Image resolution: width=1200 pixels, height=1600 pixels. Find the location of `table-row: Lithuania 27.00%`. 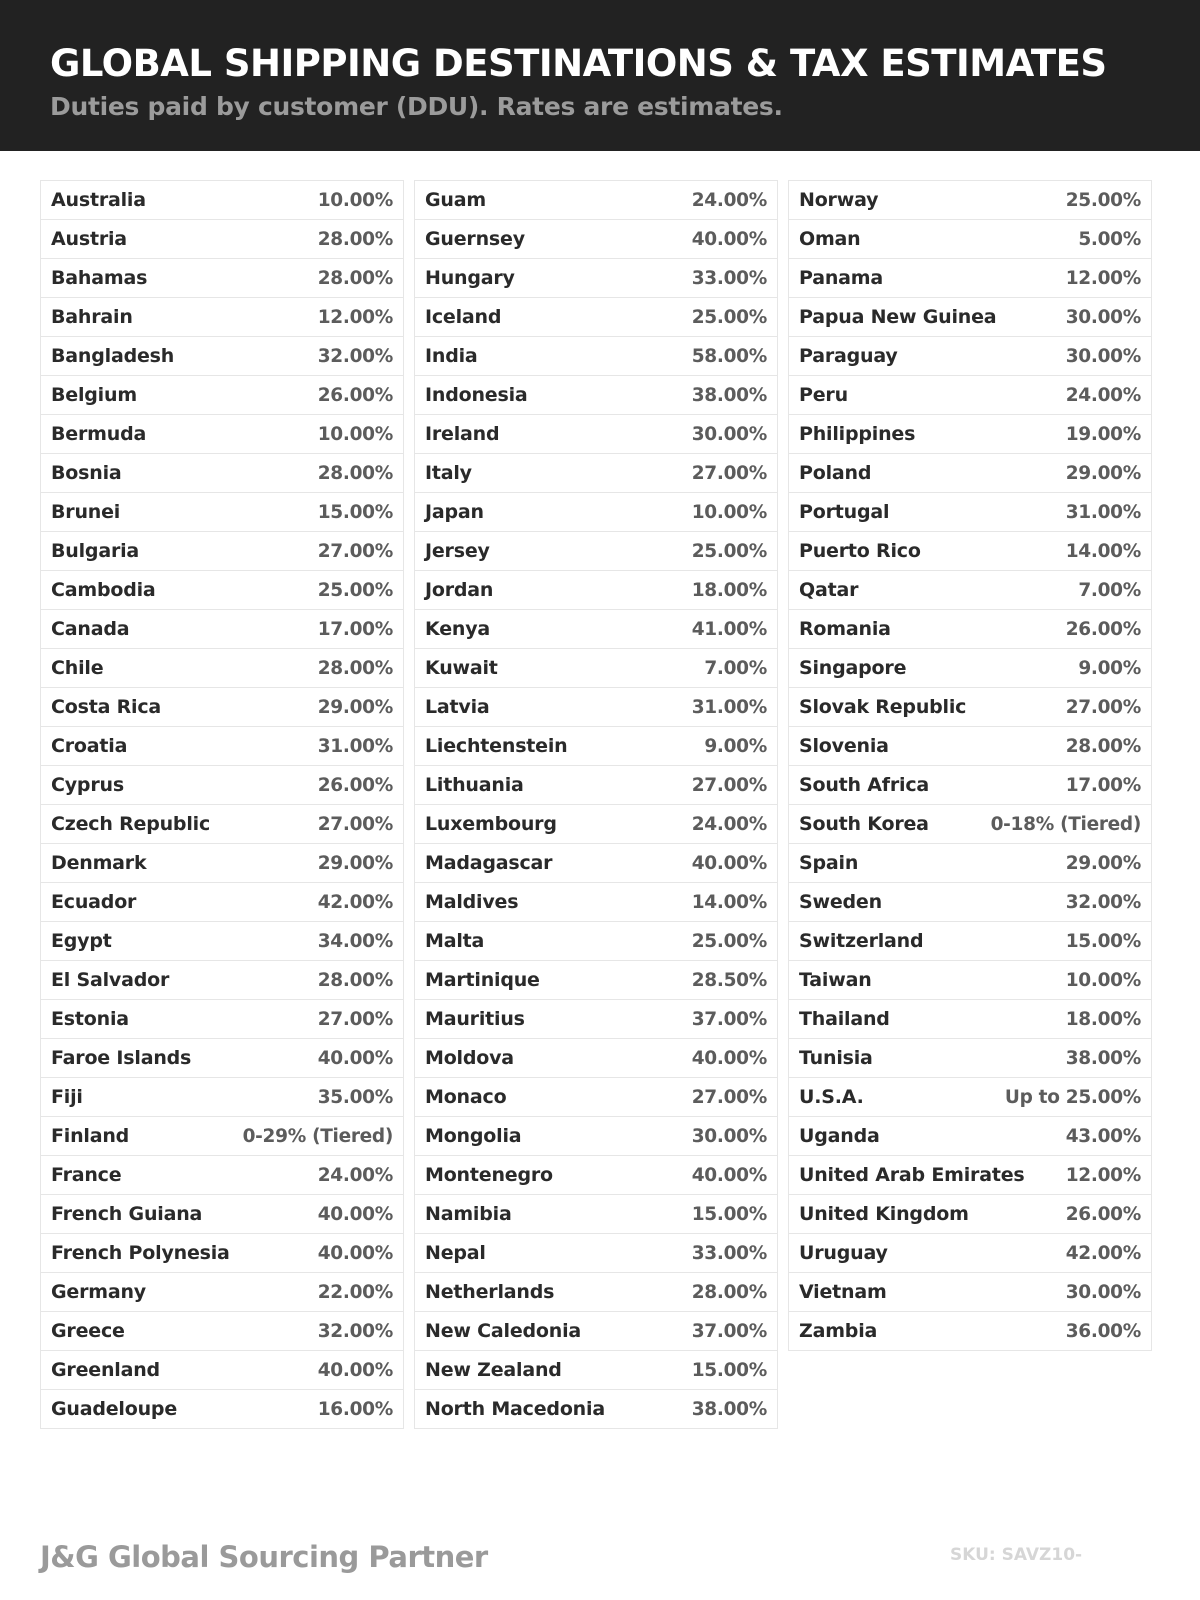

table-row: Lithuania 27.00% is located at coordinates (596, 785).